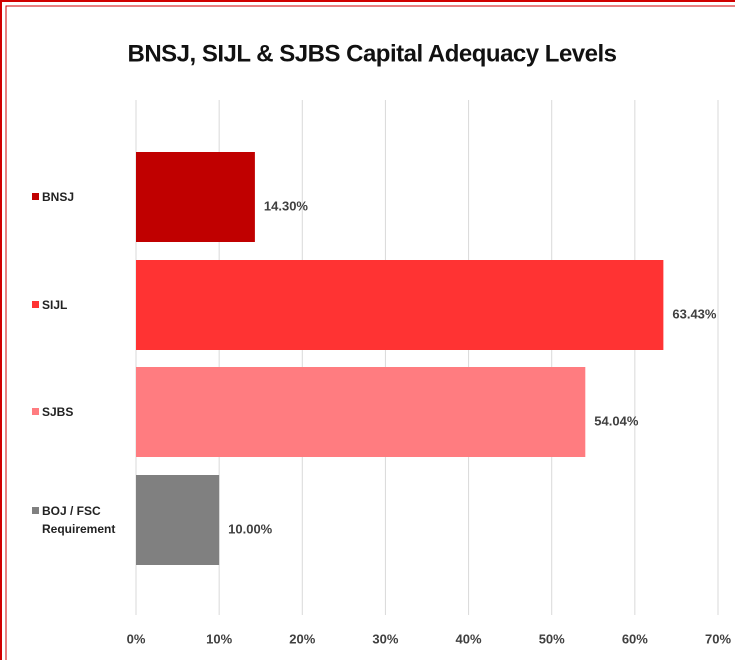 This screenshot has width=735, height=660. I want to click on value-label: 14.30%, so click(286, 205).